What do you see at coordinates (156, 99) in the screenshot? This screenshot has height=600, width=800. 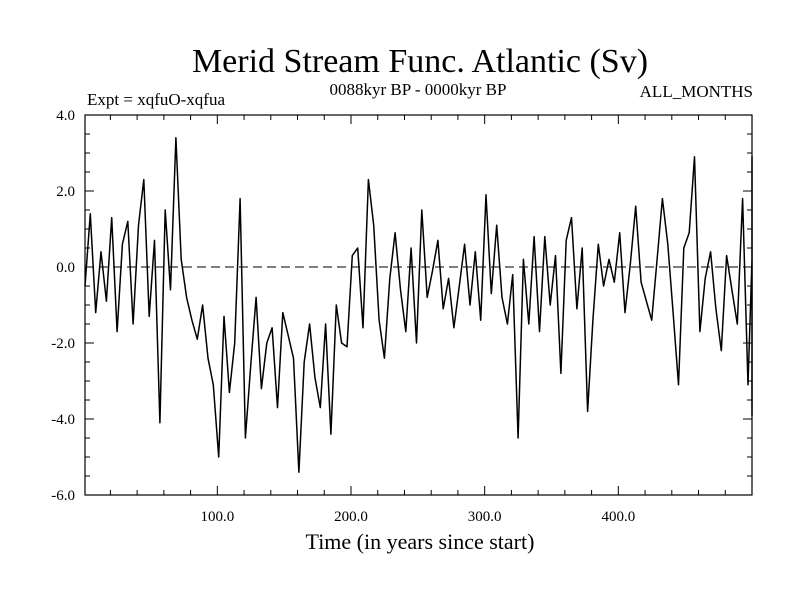 I see `experiment-label: Expt = xqfuO-xqfua` at bounding box center [156, 99].